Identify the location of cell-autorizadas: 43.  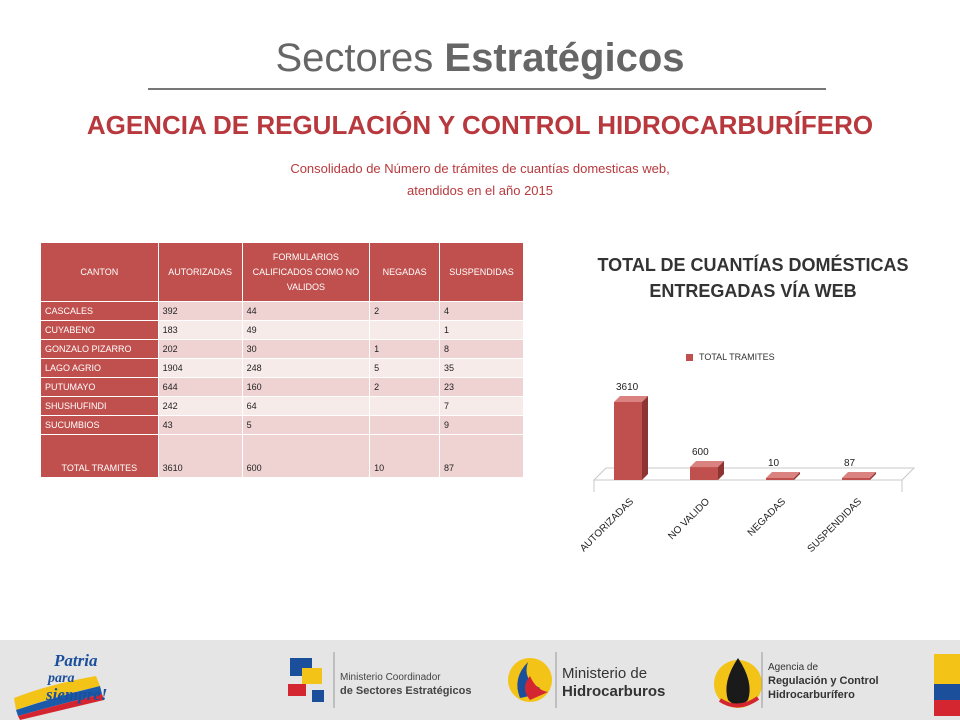
(200, 425).